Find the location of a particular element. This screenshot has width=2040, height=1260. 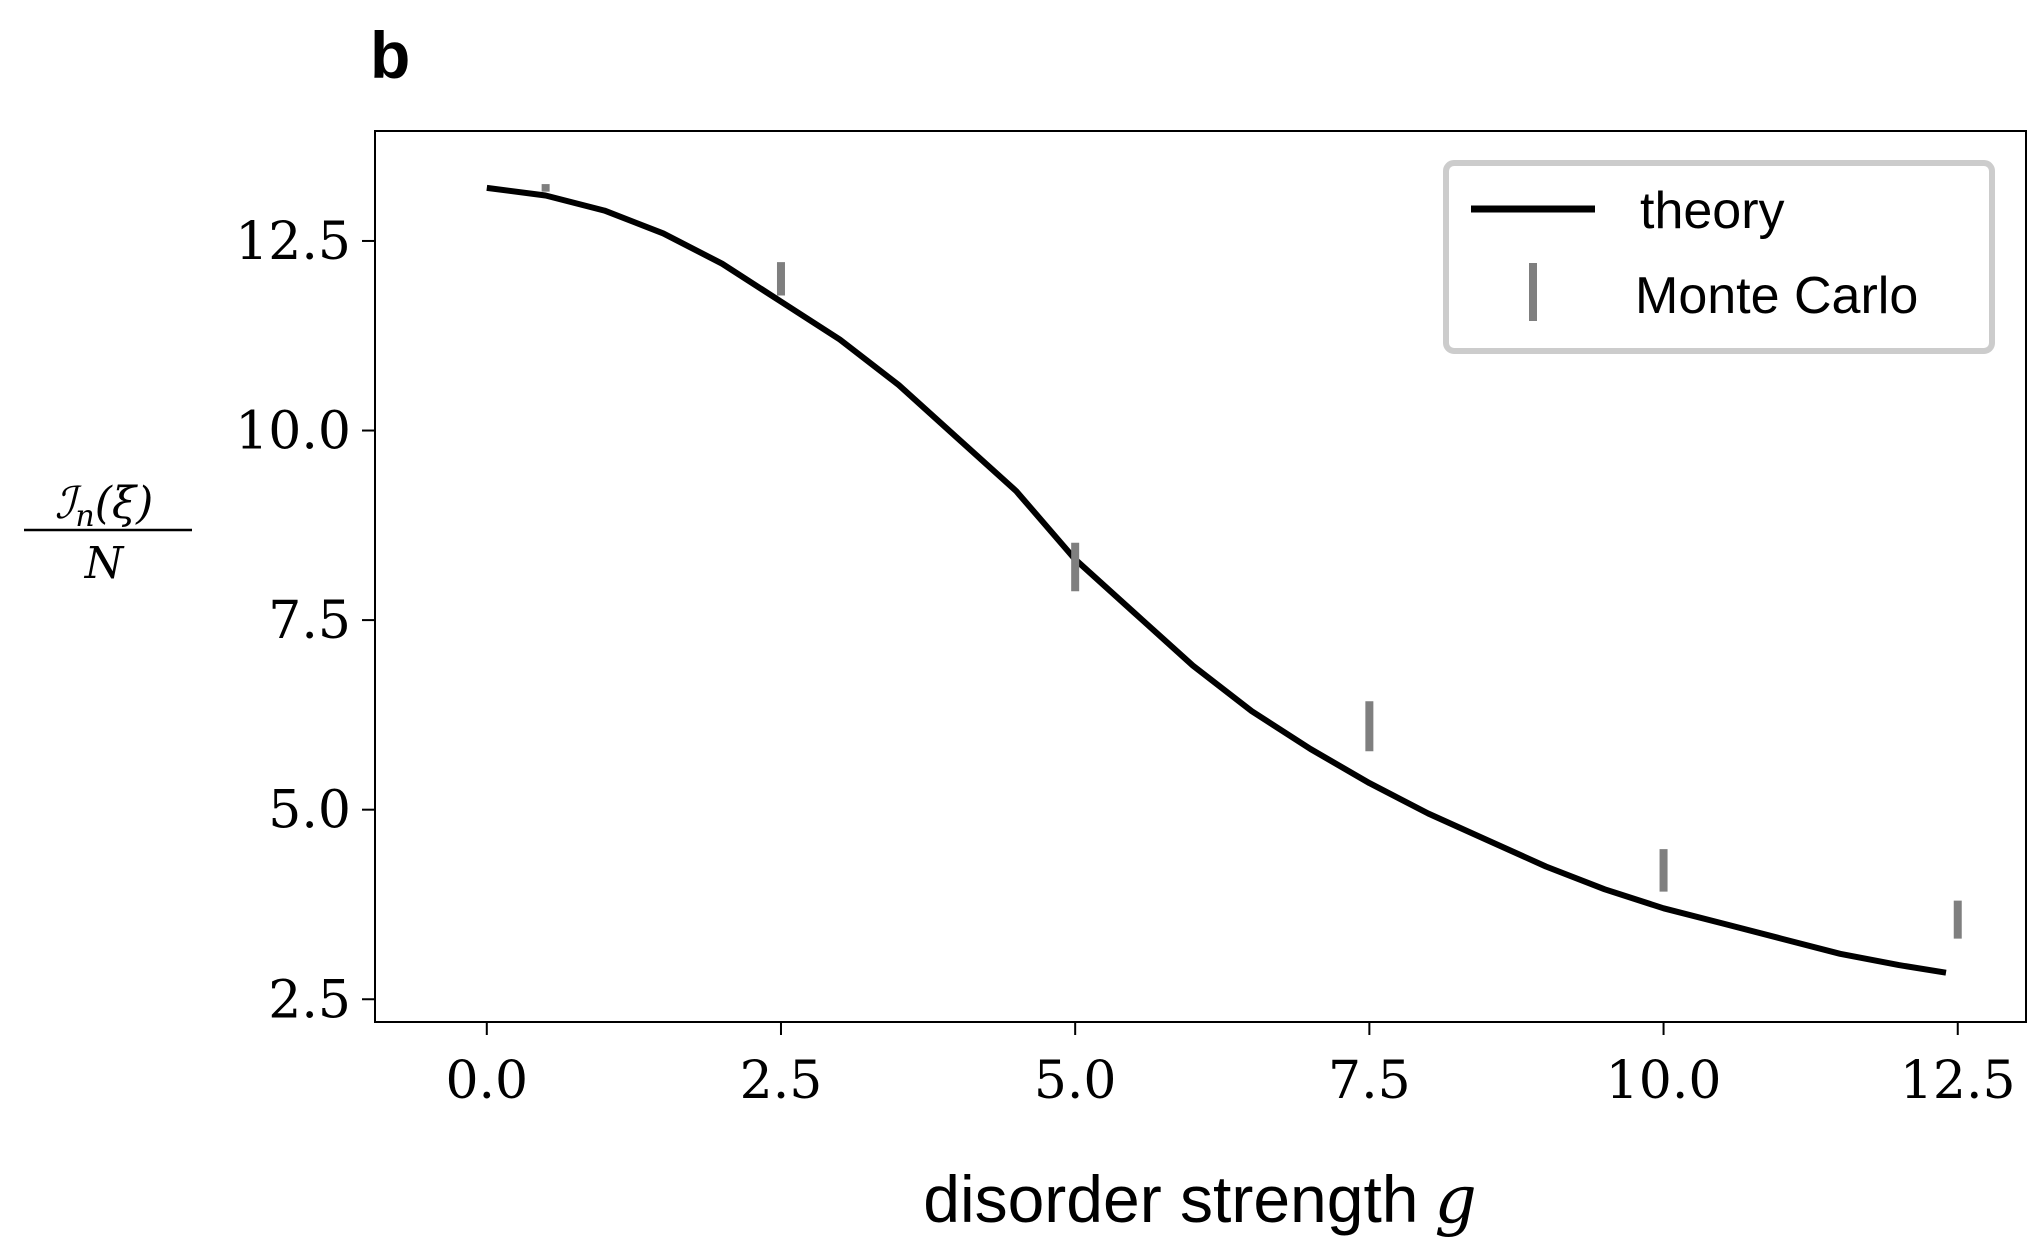

y-tick-label: 10.0 is located at coordinates (293, 432).